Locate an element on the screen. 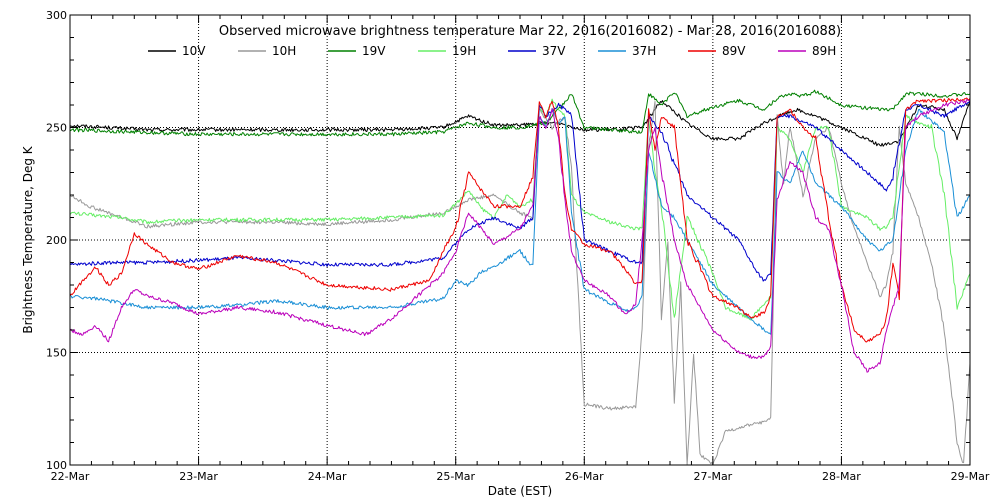 The width and height of the screenshot is (1000, 500). legend-label-10h: 10H is located at coordinates (284, 51).